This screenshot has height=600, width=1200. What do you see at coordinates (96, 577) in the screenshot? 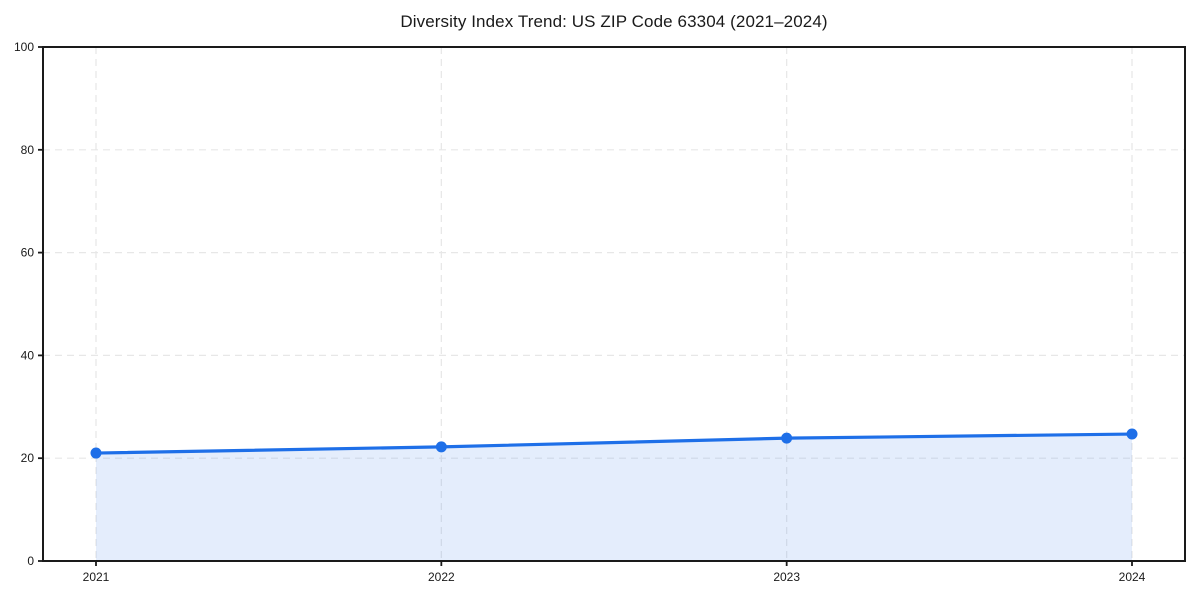
I see `x-tick-label: 2021` at bounding box center [96, 577].